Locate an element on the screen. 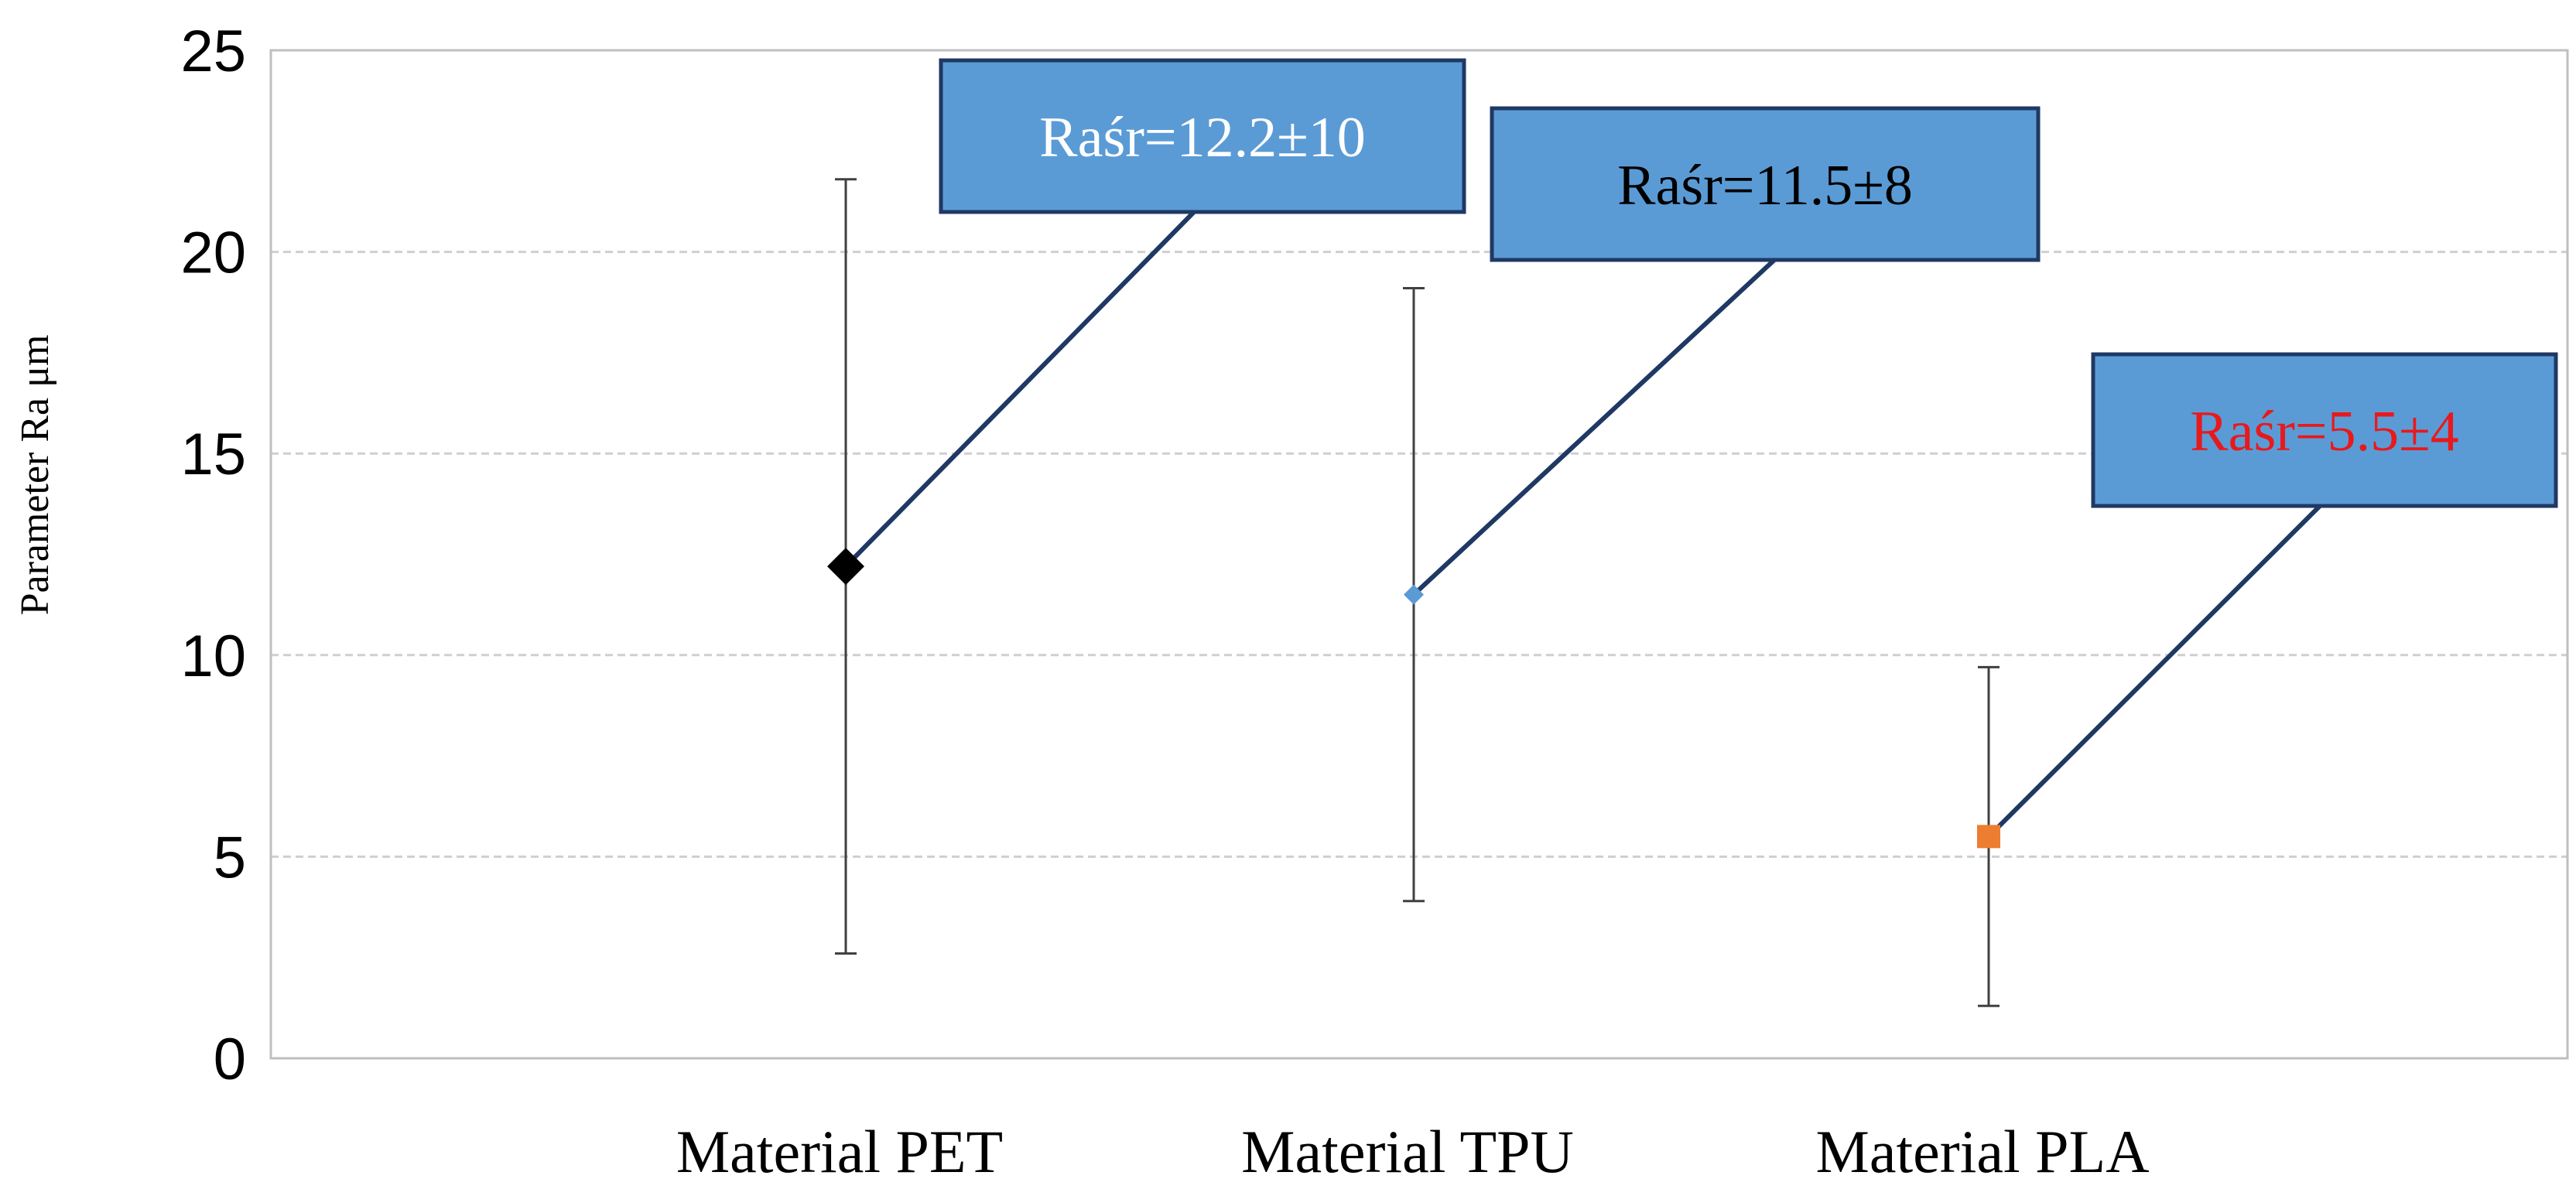 Image resolution: width=2576 pixels, height=1196 pixels. data-markers is located at coordinates (1414, 698).